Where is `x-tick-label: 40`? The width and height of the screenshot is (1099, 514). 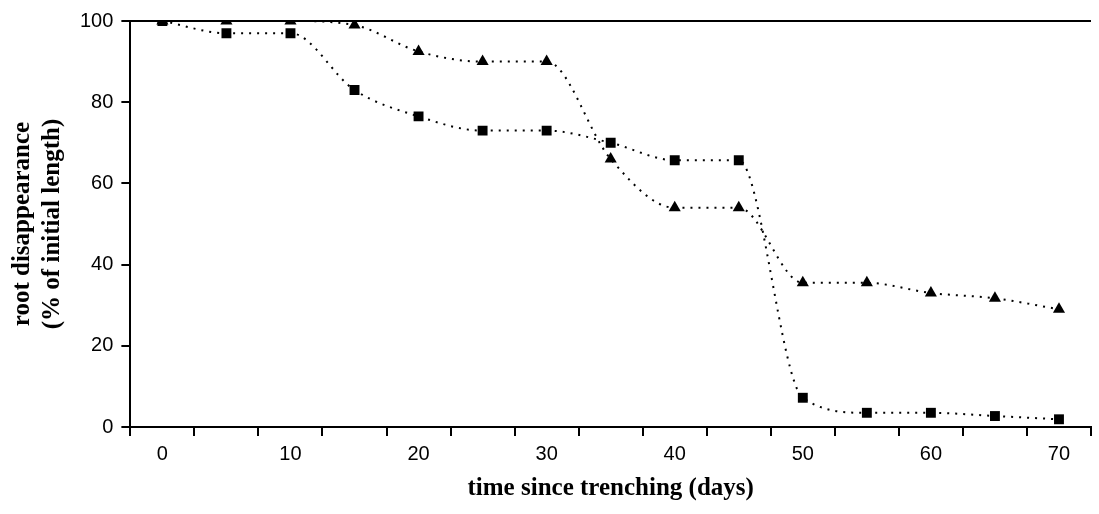
x-tick-label: 40 is located at coordinates (674, 452).